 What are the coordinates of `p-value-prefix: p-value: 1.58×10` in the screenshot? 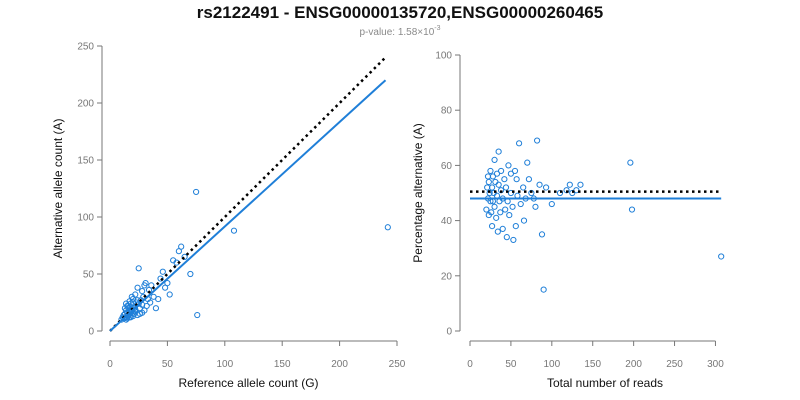 It's located at (396, 32).